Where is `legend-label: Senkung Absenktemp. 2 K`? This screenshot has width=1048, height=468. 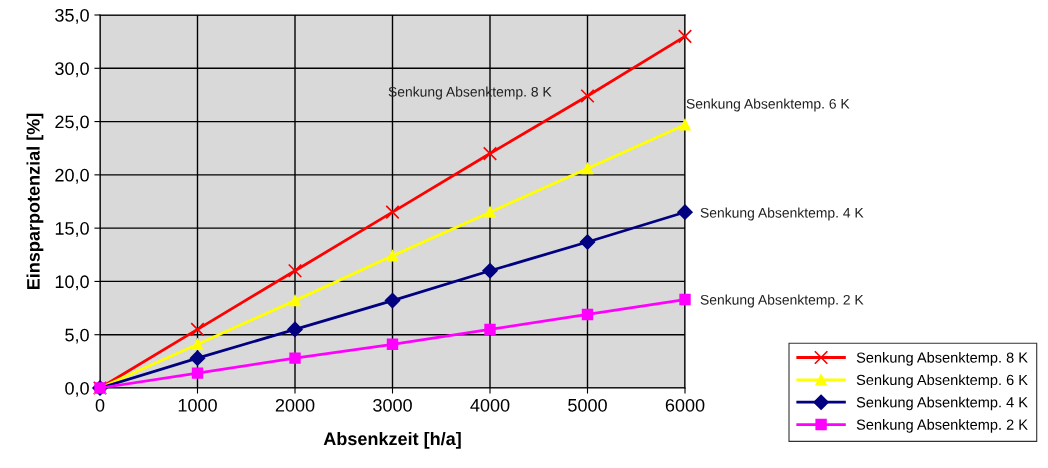
legend-label: Senkung Absenktemp. 2 K is located at coordinates (942, 426).